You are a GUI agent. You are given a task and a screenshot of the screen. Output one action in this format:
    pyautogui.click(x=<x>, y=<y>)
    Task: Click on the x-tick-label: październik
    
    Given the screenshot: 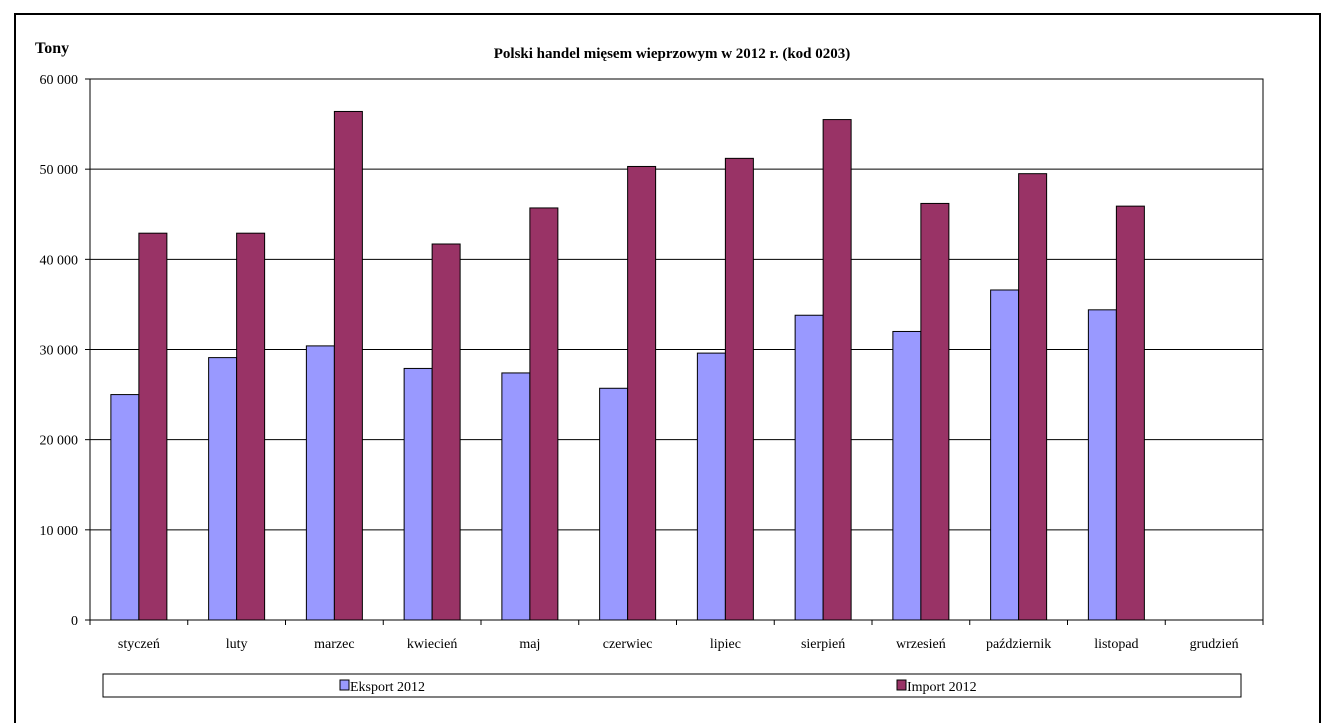 What is the action you would take?
    pyautogui.click(x=1018, y=644)
    